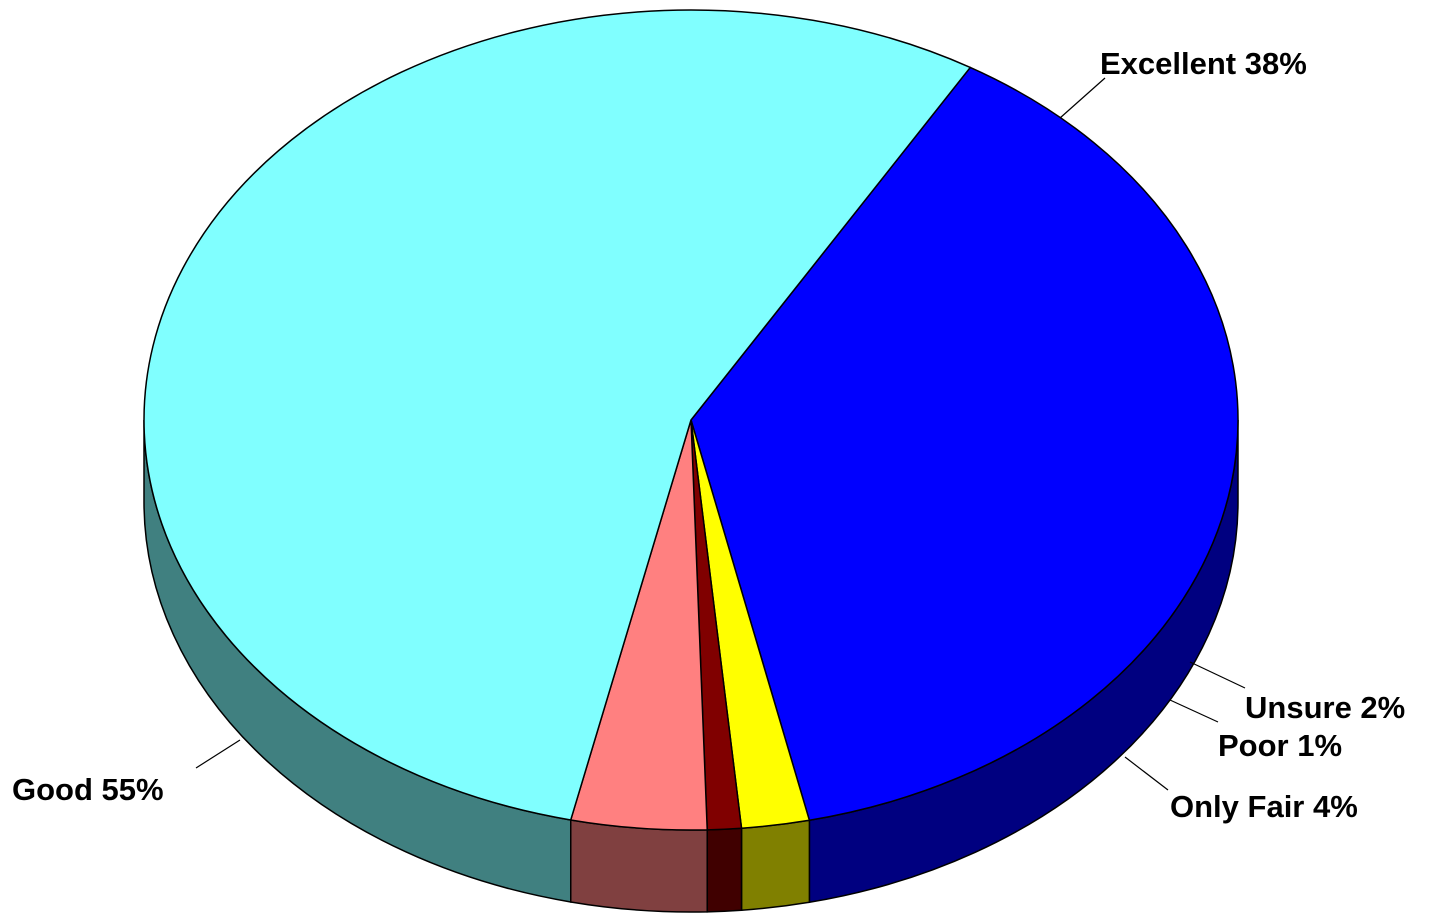 Image resolution: width=1444 pixels, height=918 pixels. Describe the element at coordinates (1217, 675) in the screenshot. I see `leader-line-unsure` at that location.